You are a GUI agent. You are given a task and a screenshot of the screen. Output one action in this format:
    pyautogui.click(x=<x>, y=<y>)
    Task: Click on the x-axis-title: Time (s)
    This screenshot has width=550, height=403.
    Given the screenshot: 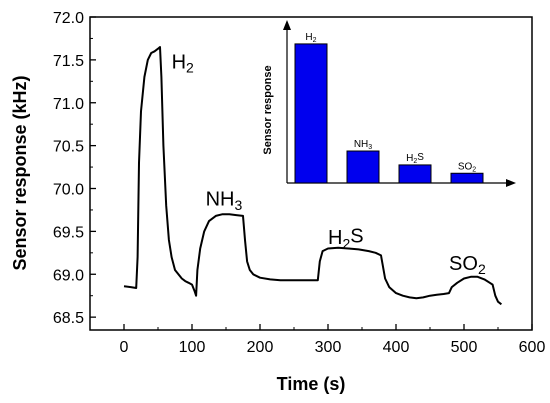 What is the action you would take?
    pyautogui.click(x=311, y=384)
    